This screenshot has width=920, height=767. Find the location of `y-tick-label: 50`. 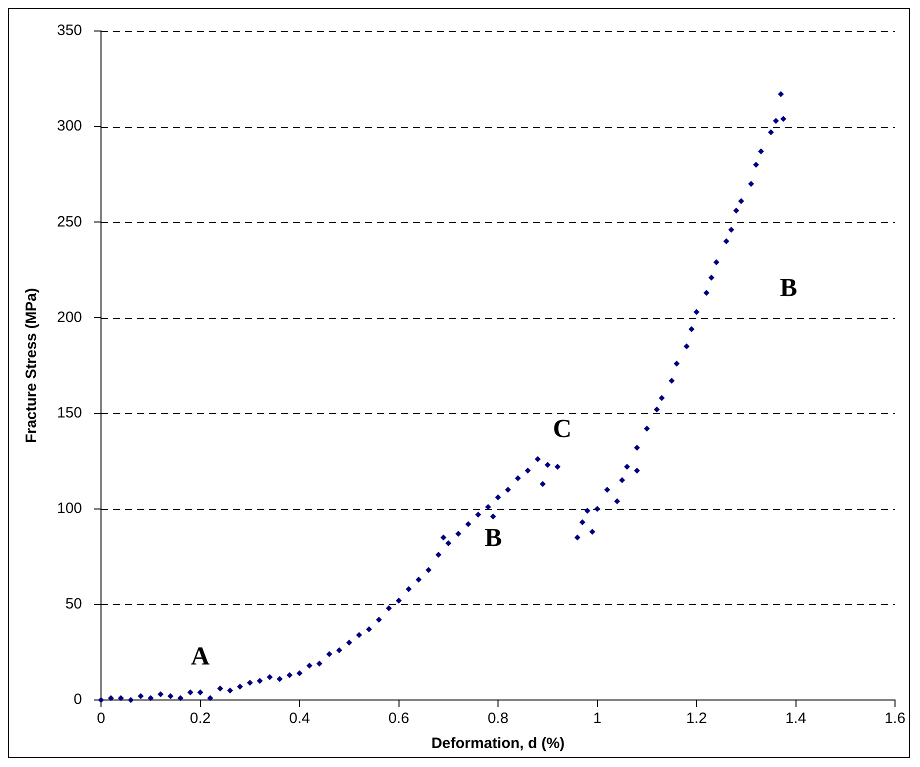

y-tick-label: 50 is located at coordinates (73, 604).